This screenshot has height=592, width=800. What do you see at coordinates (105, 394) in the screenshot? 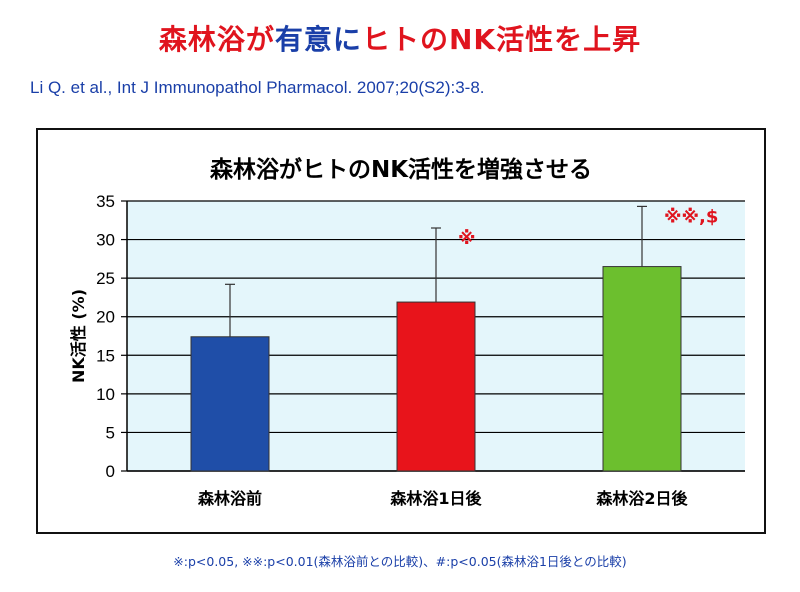
I see `y-tick-label: 10` at bounding box center [105, 394].